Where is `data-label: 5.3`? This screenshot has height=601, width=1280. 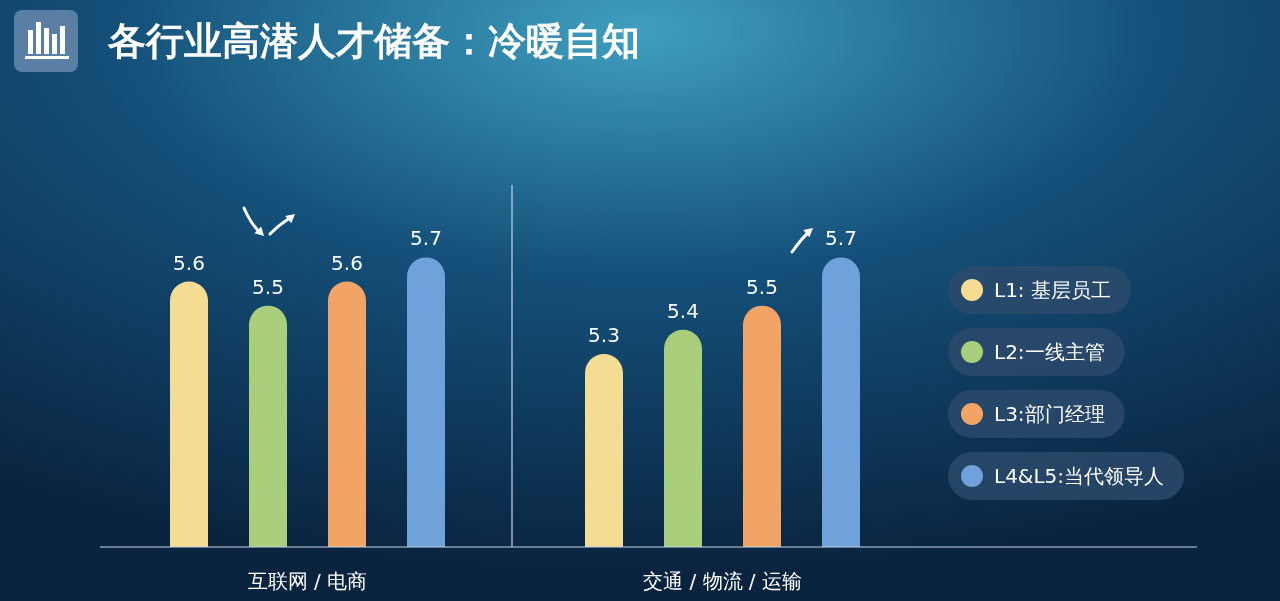 data-label: 5.3 is located at coordinates (604, 334).